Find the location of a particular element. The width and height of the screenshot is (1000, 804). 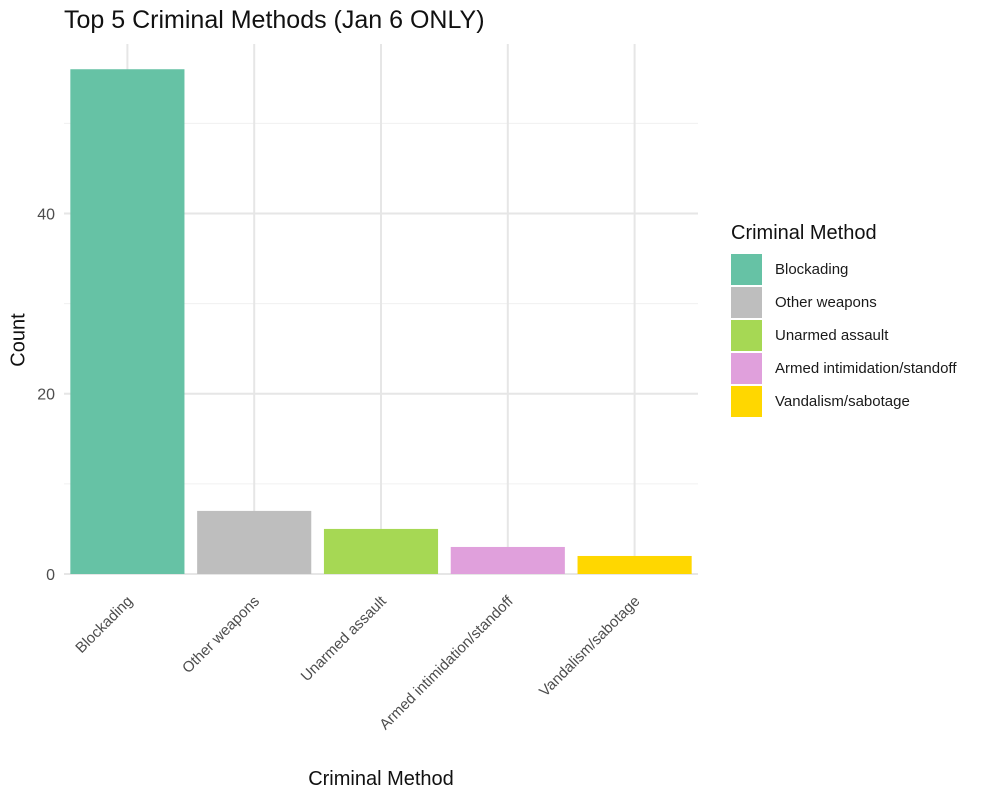

x-tick-label: Vandalism/sabotage is located at coordinates (589, 646).